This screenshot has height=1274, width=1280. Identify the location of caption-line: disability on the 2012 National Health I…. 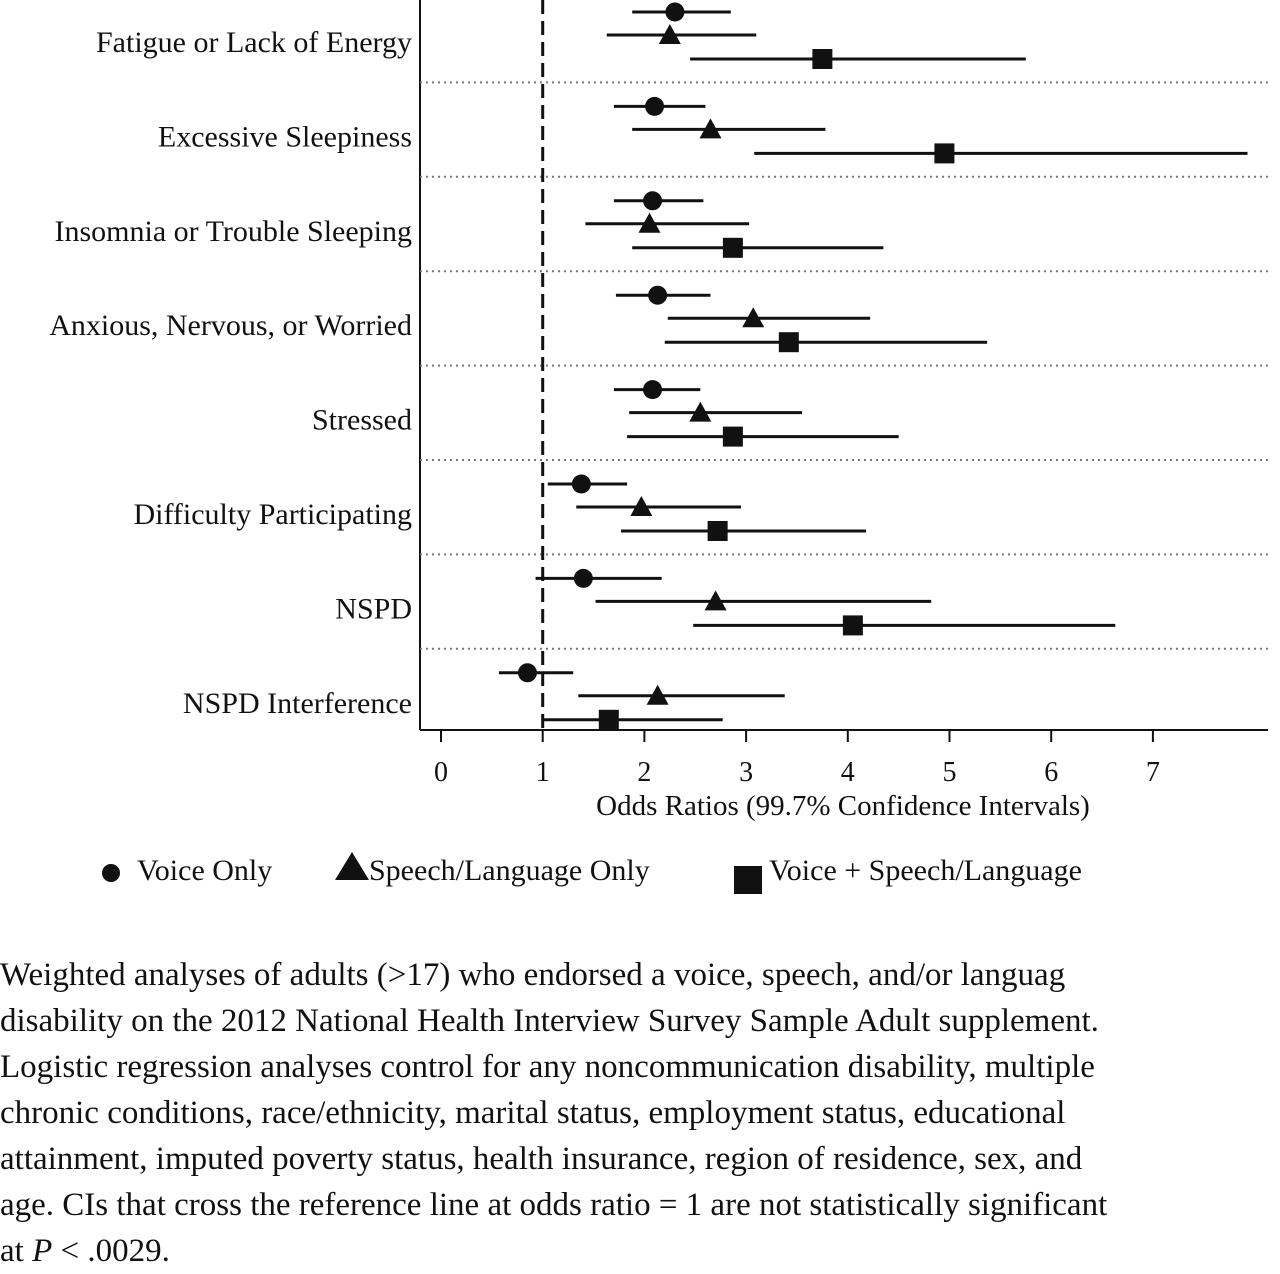
(549, 1021).